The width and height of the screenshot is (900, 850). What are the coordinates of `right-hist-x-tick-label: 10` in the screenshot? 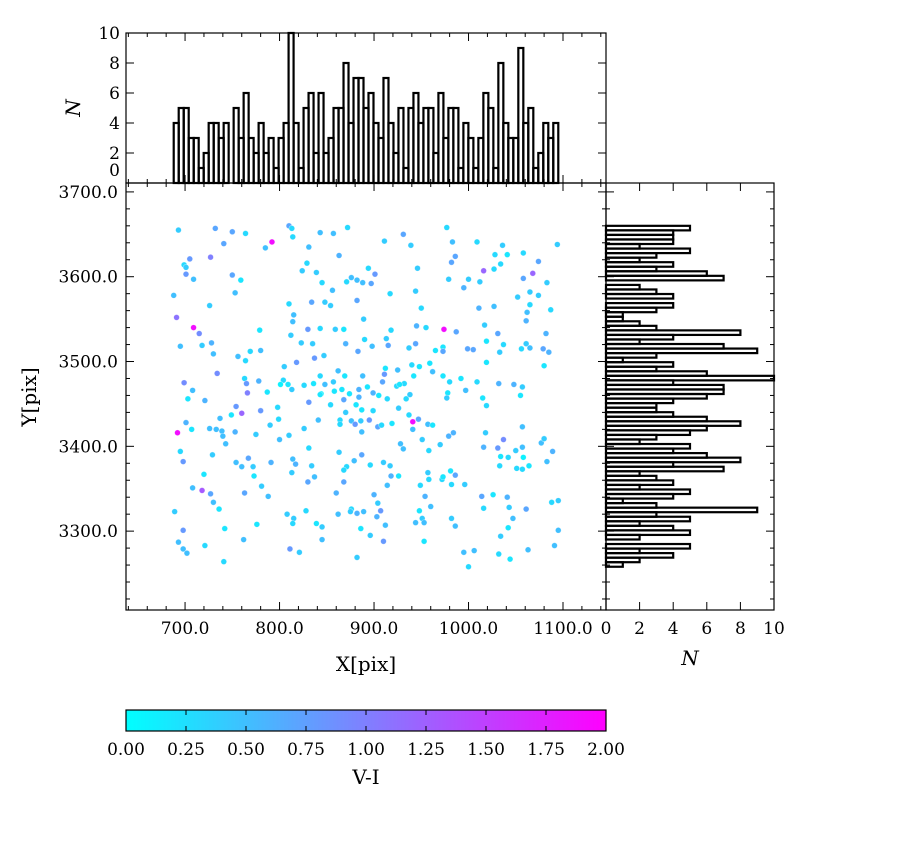 It's located at (774, 629).